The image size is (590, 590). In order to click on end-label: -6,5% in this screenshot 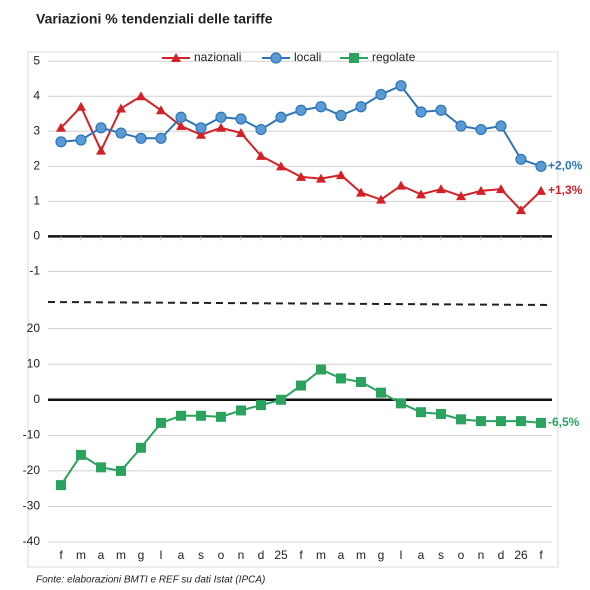, I will do `click(564, 422)`.